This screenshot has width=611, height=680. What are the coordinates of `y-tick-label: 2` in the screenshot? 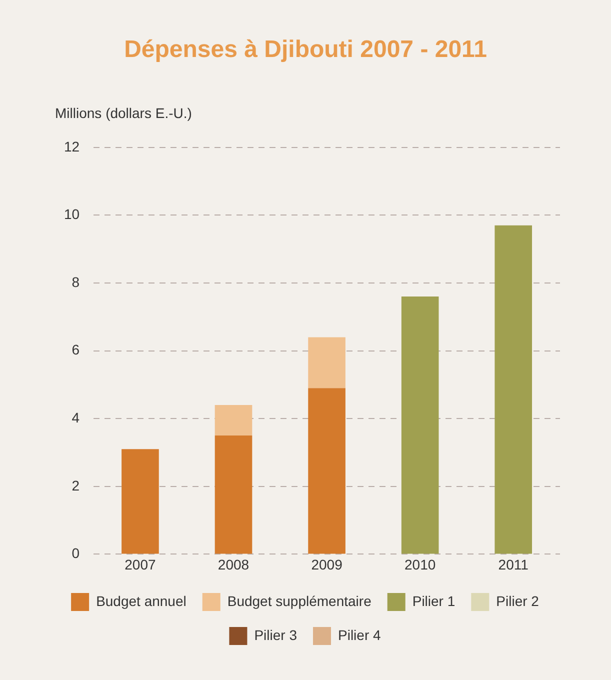 It's located at (76, 485).